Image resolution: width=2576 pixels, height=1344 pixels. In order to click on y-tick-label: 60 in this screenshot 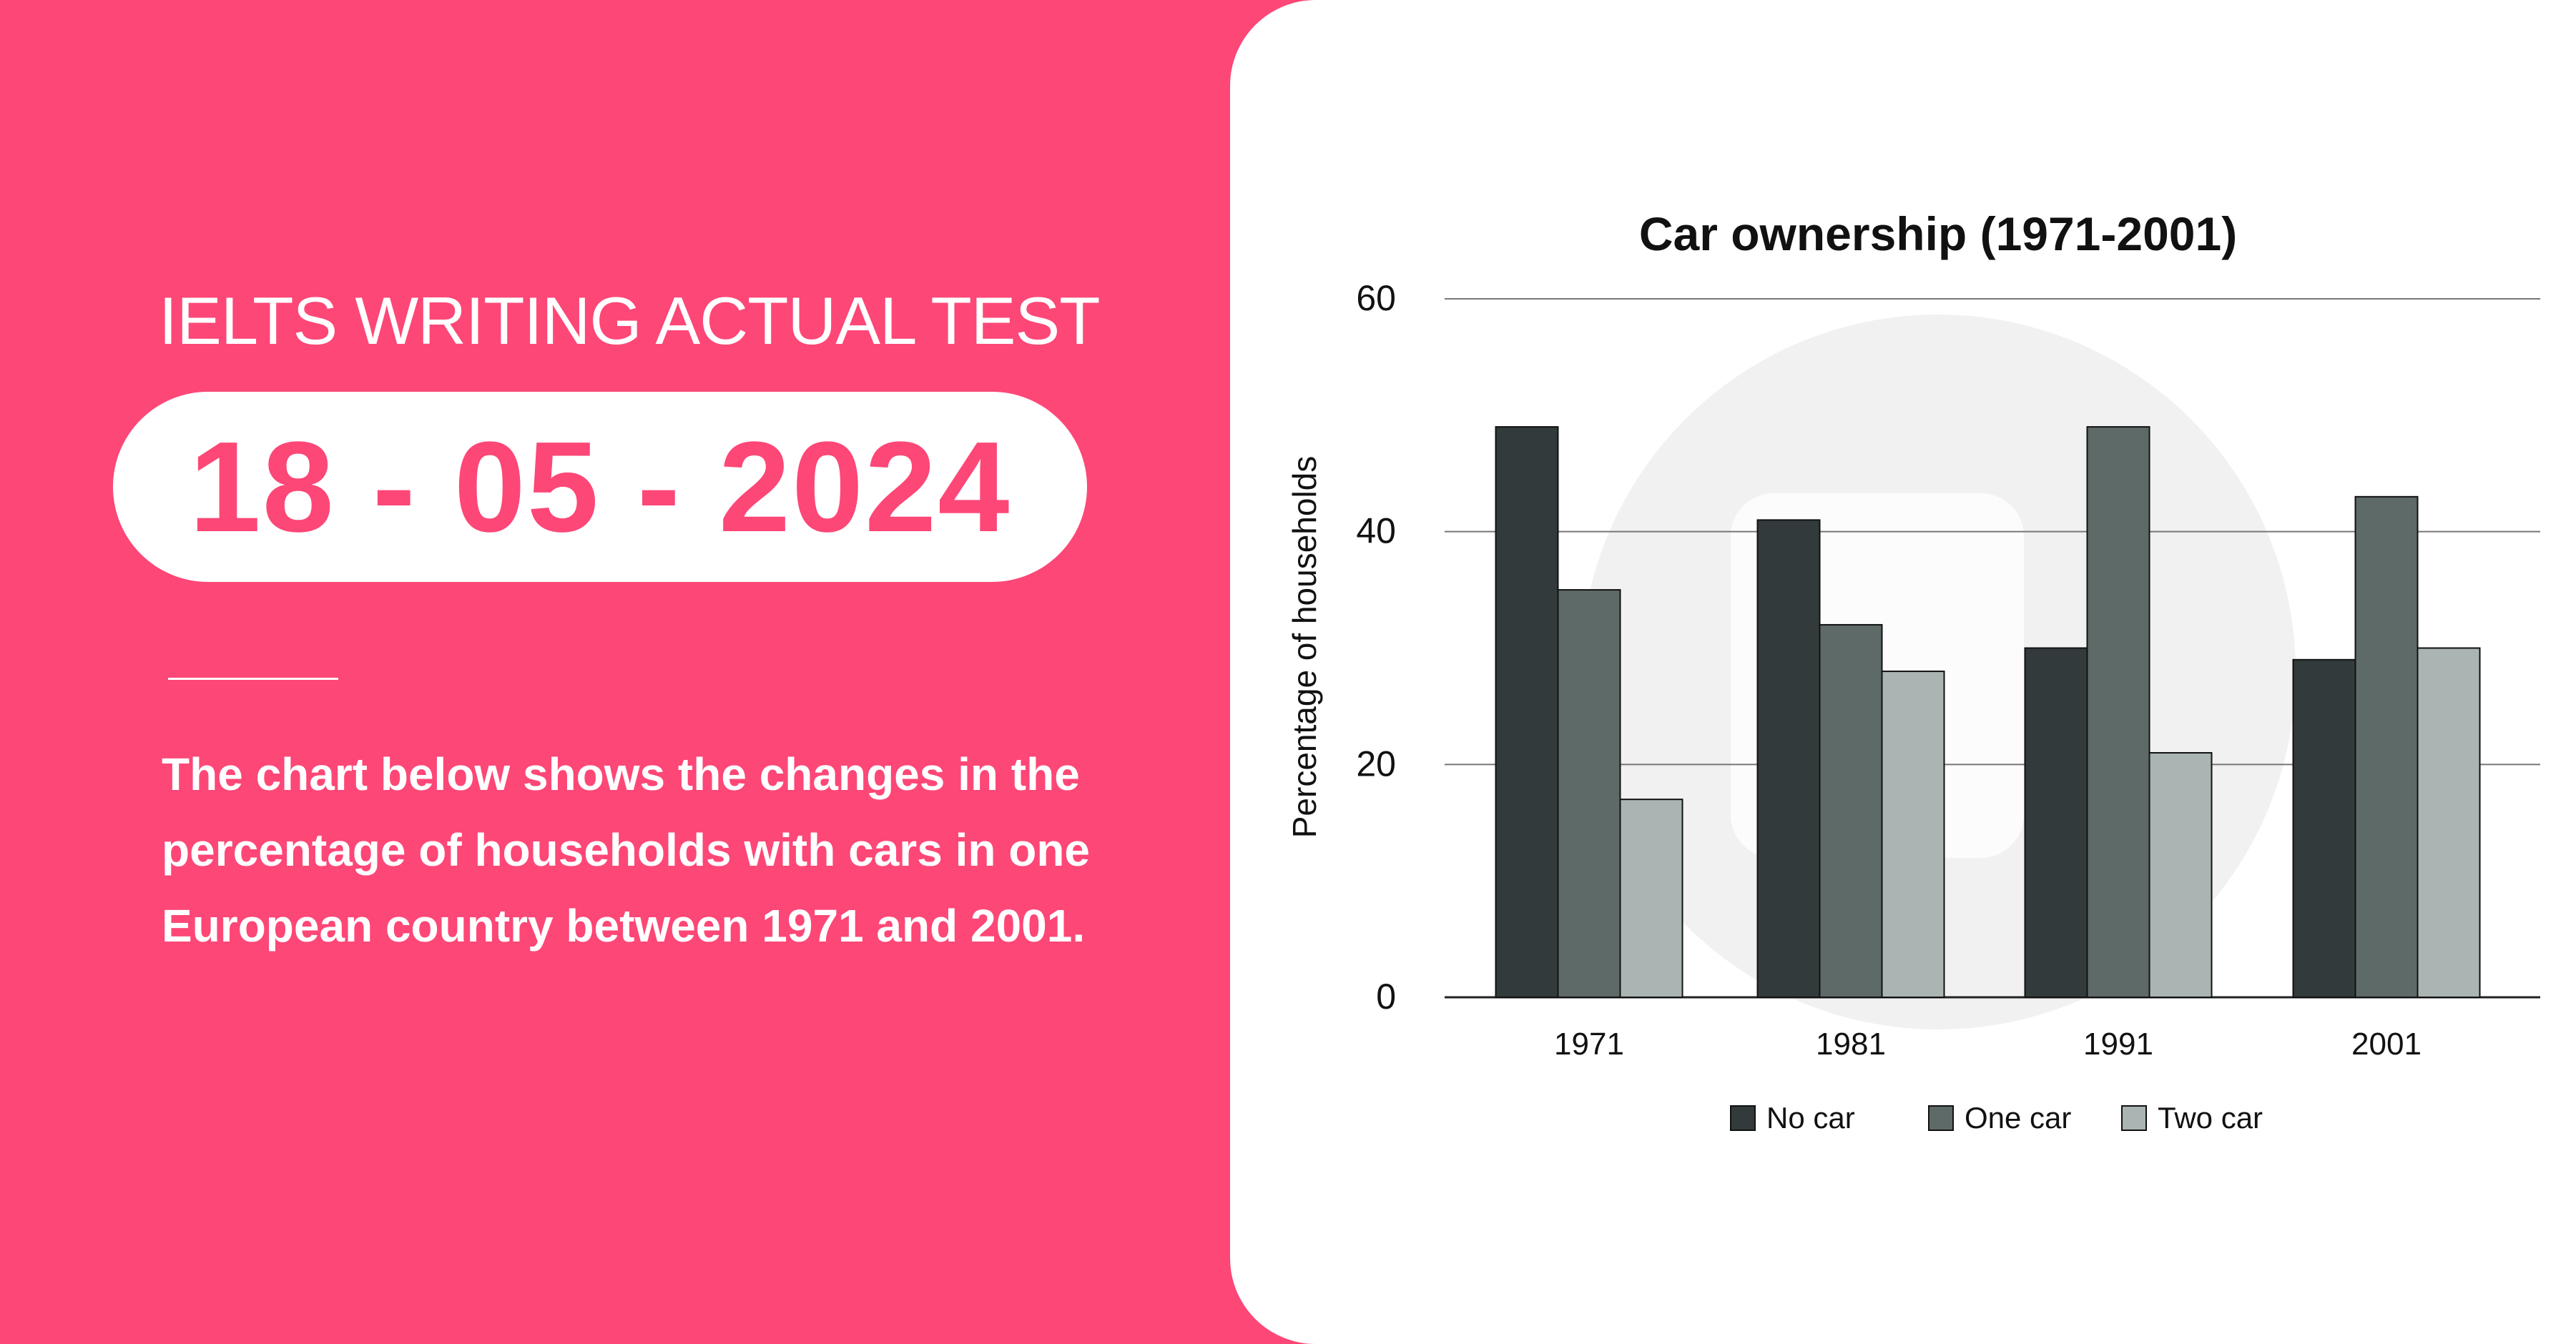, I will do `click(1376, 298)`.